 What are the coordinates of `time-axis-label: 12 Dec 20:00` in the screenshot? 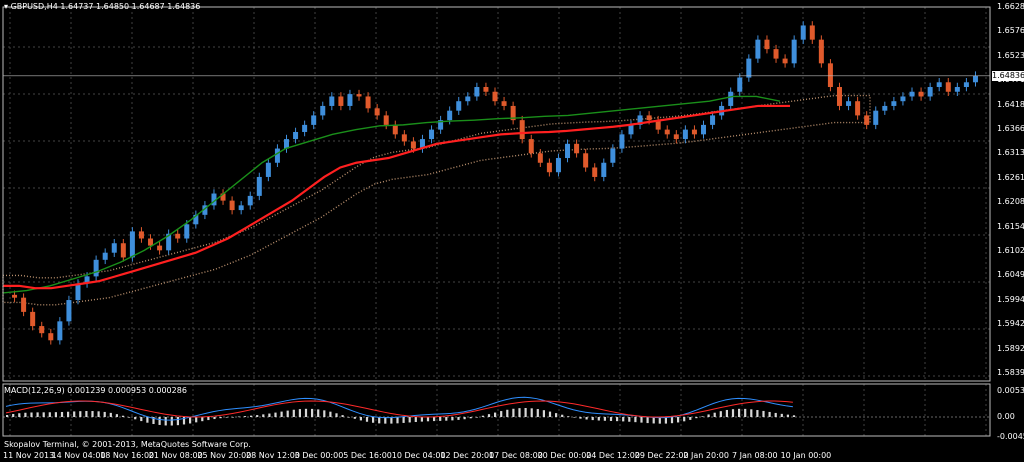 It's located at (467, 455).